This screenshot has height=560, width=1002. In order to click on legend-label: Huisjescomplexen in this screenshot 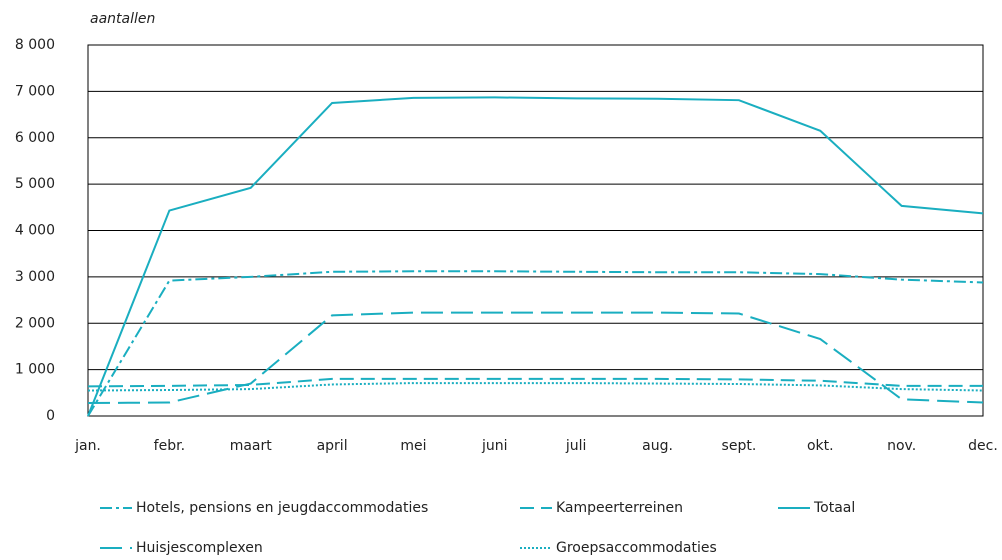, I will do `click(199, 548)`.